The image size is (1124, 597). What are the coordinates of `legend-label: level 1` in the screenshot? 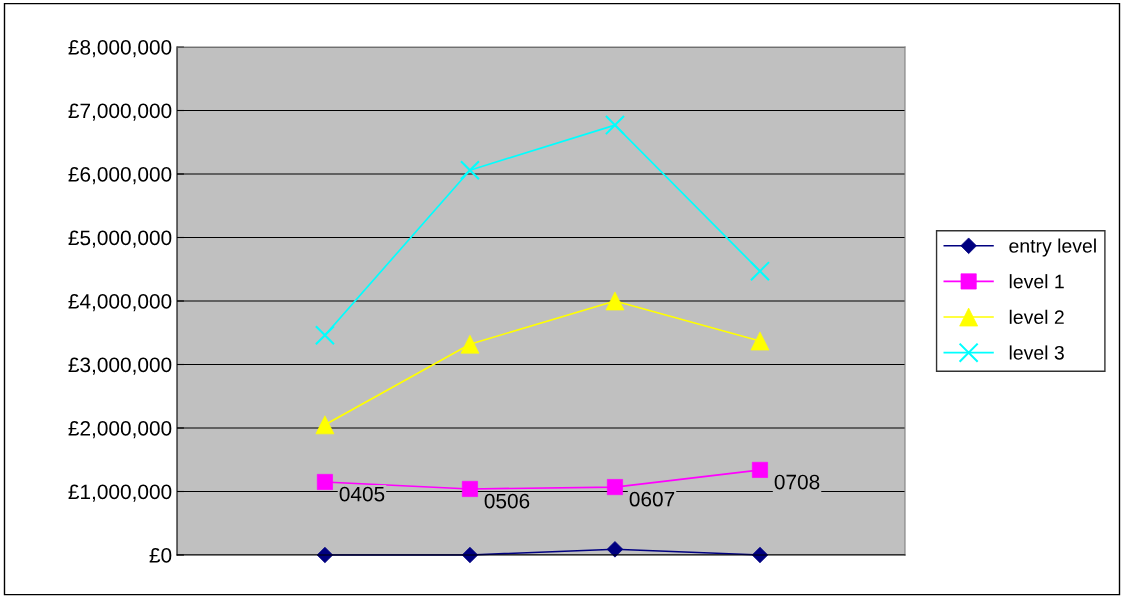 It's located at (1036, 281).